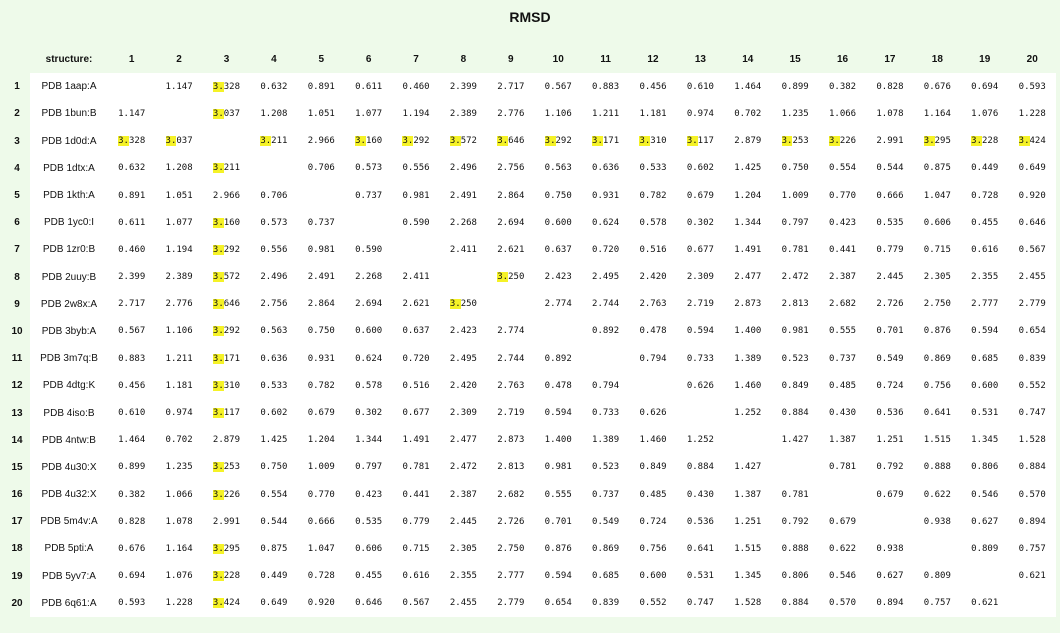 Image resolution: width=1060 pixels, height=633 pixels. What do you see at coordinates (511, 576) in the screenshot?
I see `rmsd-cell: 2.777` at bounding box center [511, 576].